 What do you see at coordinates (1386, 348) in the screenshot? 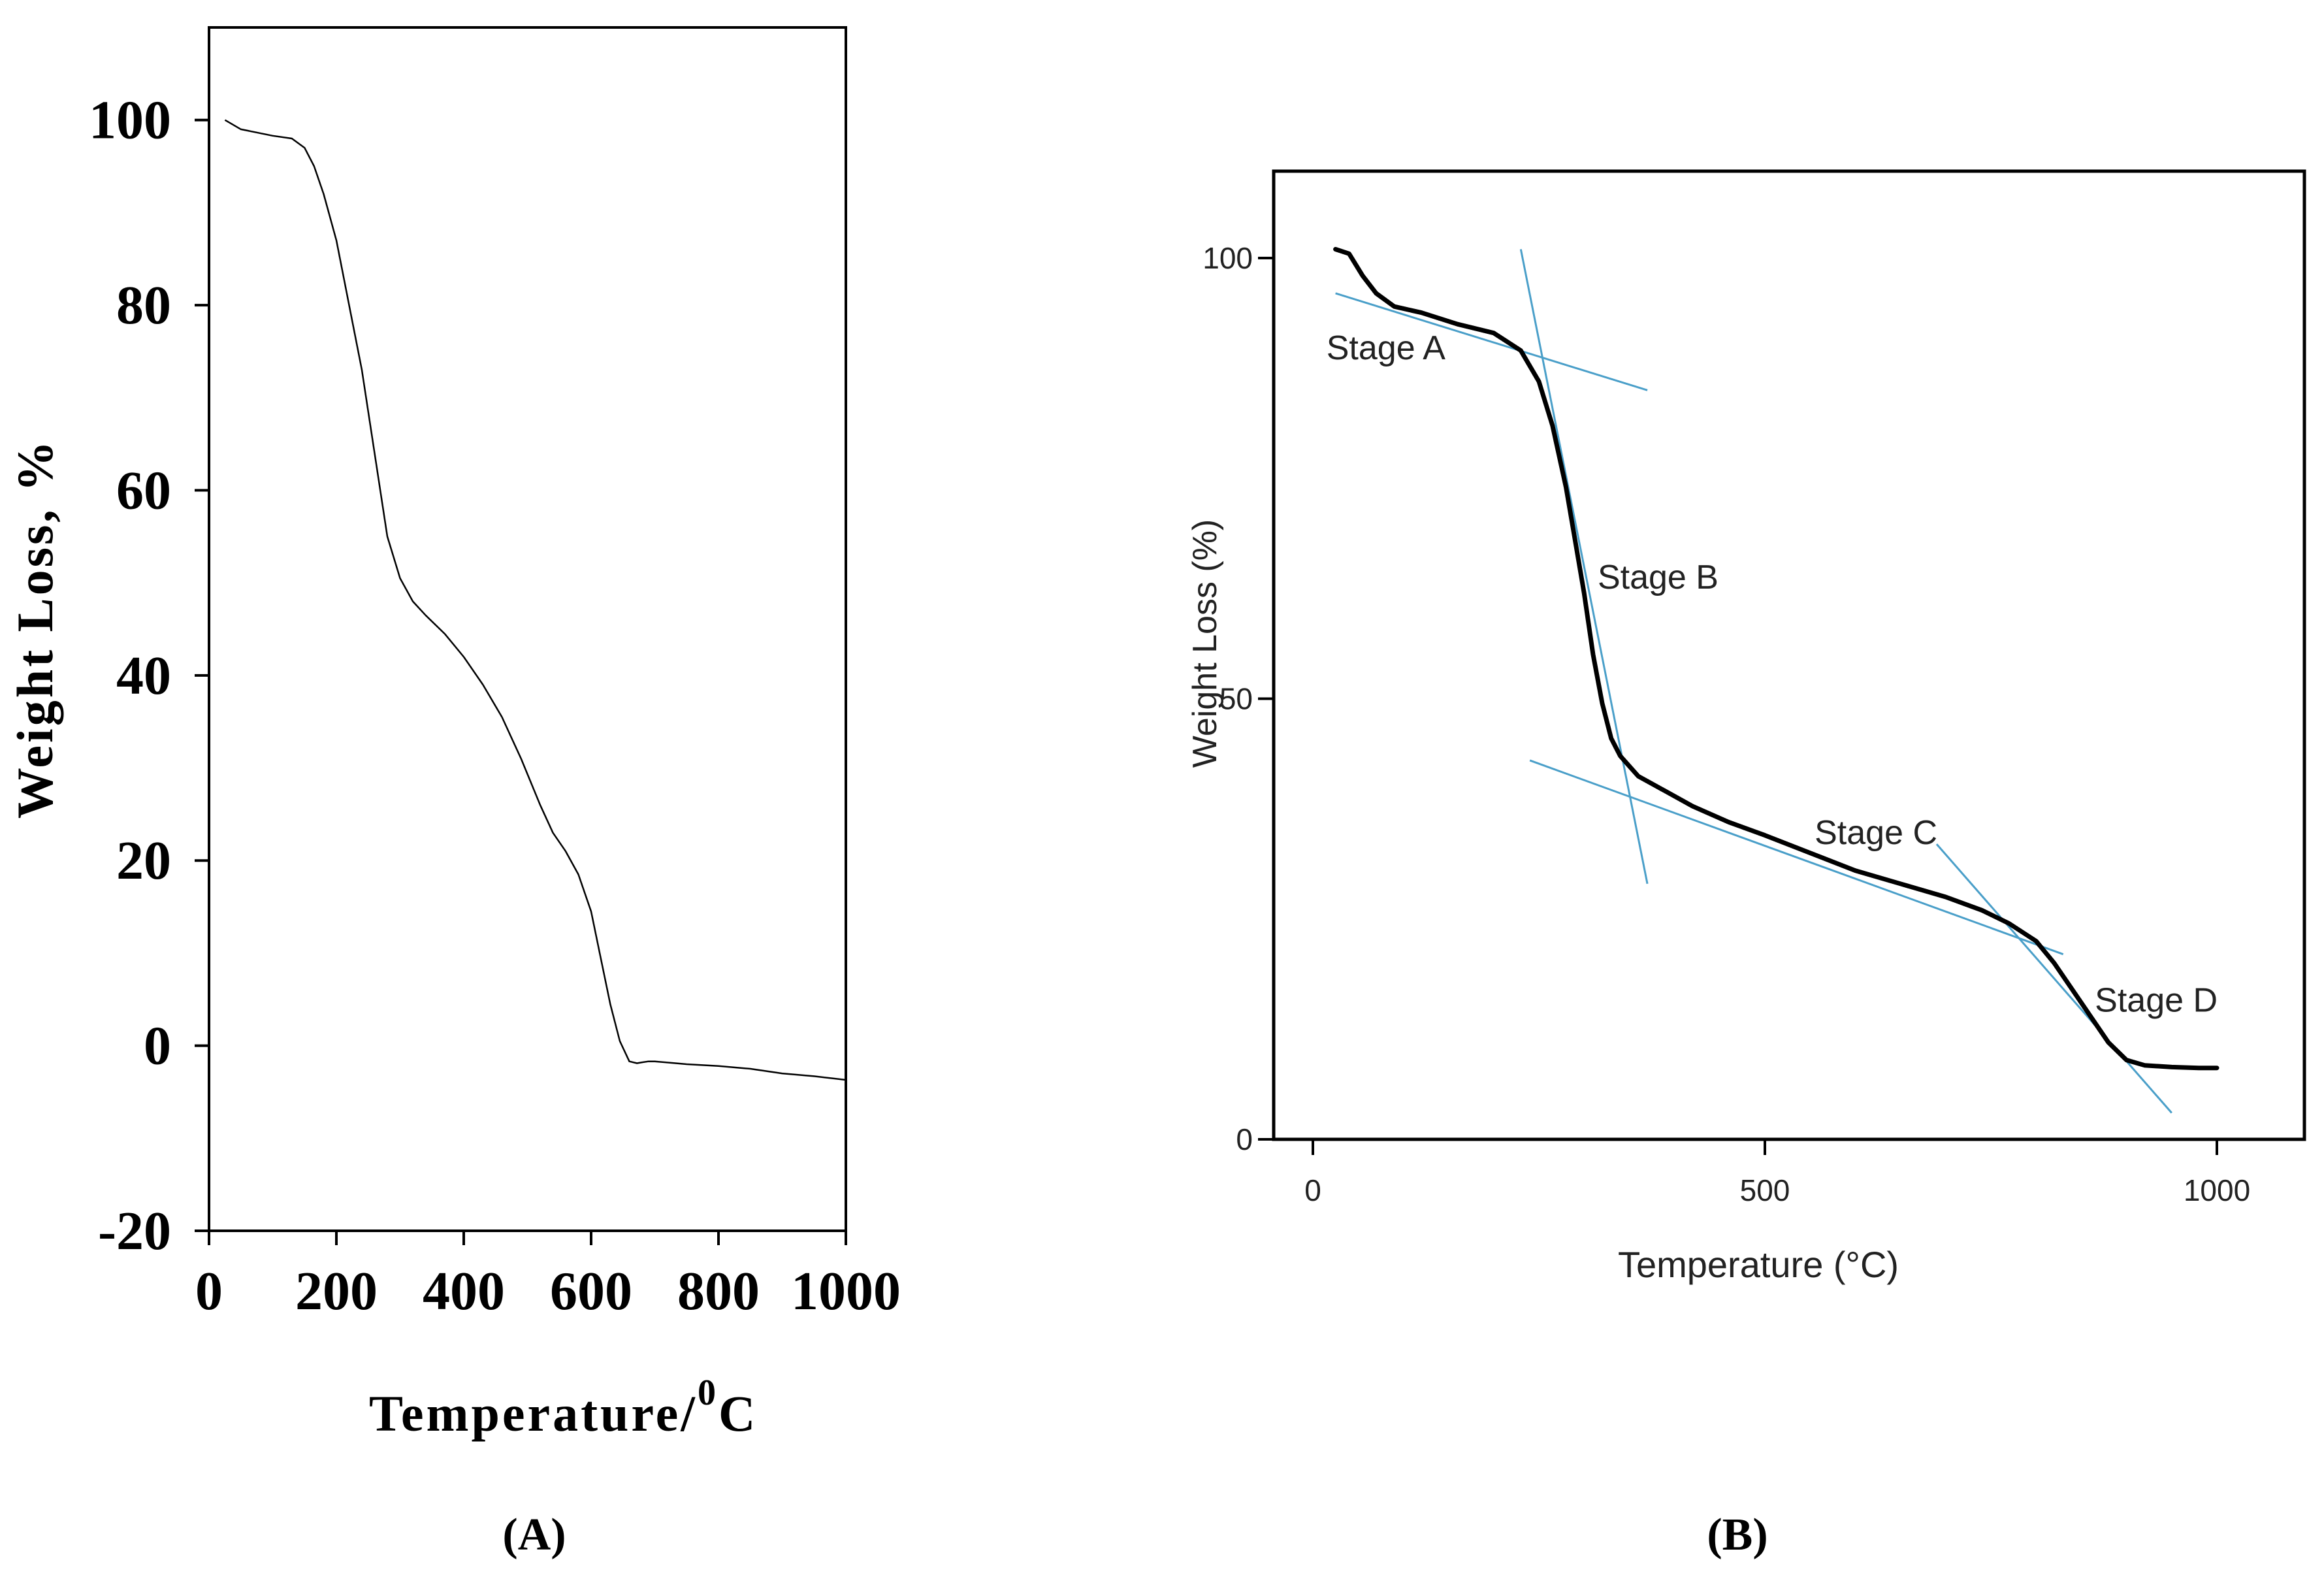
I see `chart-b-annotation-stage-a: Stage A` at bounding box center [1386, 348].